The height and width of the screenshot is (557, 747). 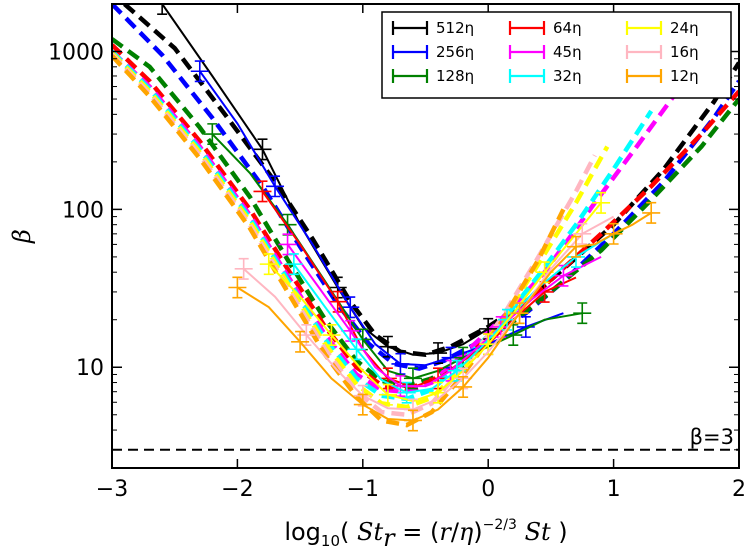 I want to click on x-tick-label: 0, so click(x=488, y=489).